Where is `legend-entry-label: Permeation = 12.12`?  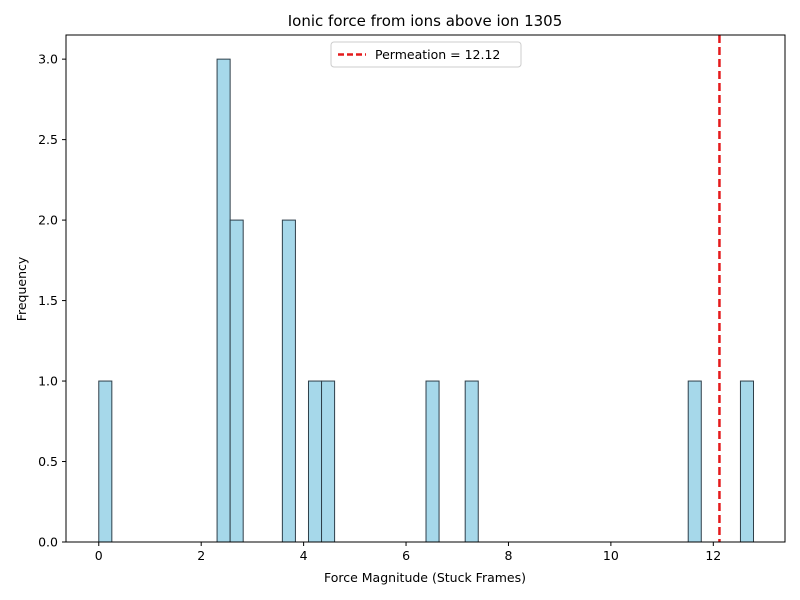 legend-entry-label: Permeation = 12.12 is located at coordinates (437, 54).